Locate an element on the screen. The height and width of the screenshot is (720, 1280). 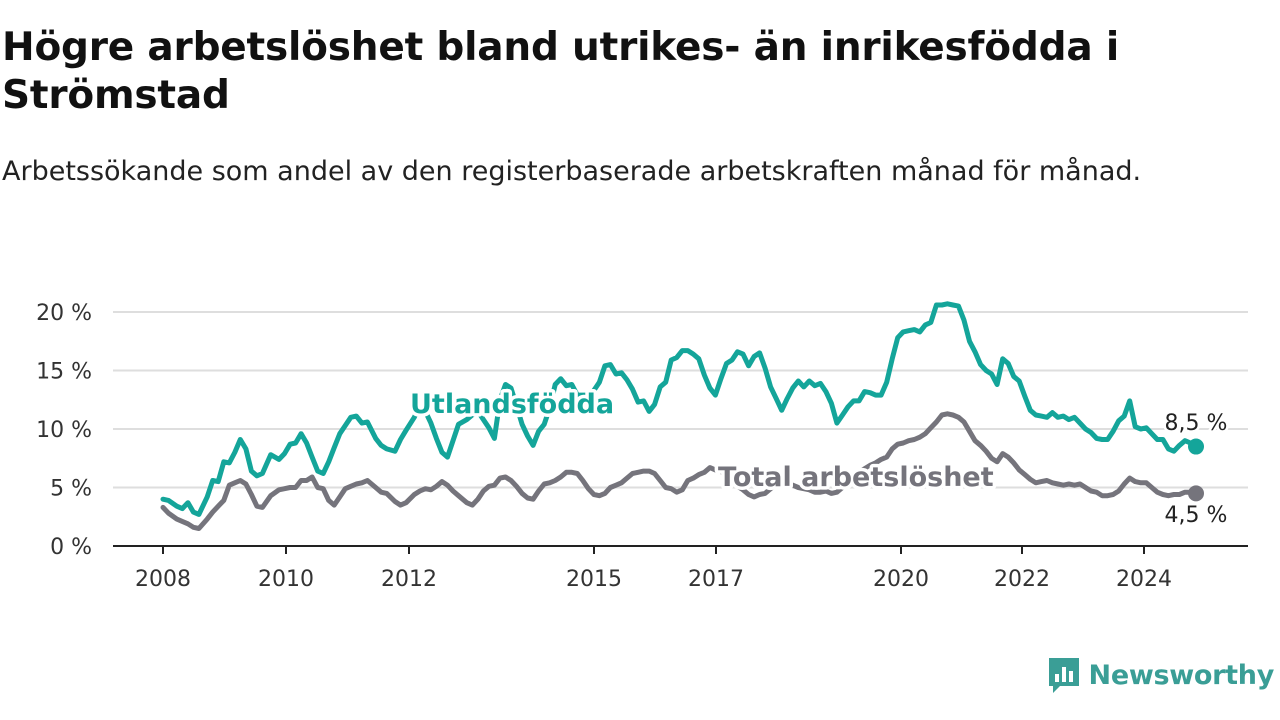
series-name-label: Utlandsfödda is located at coordinates (512, 404).